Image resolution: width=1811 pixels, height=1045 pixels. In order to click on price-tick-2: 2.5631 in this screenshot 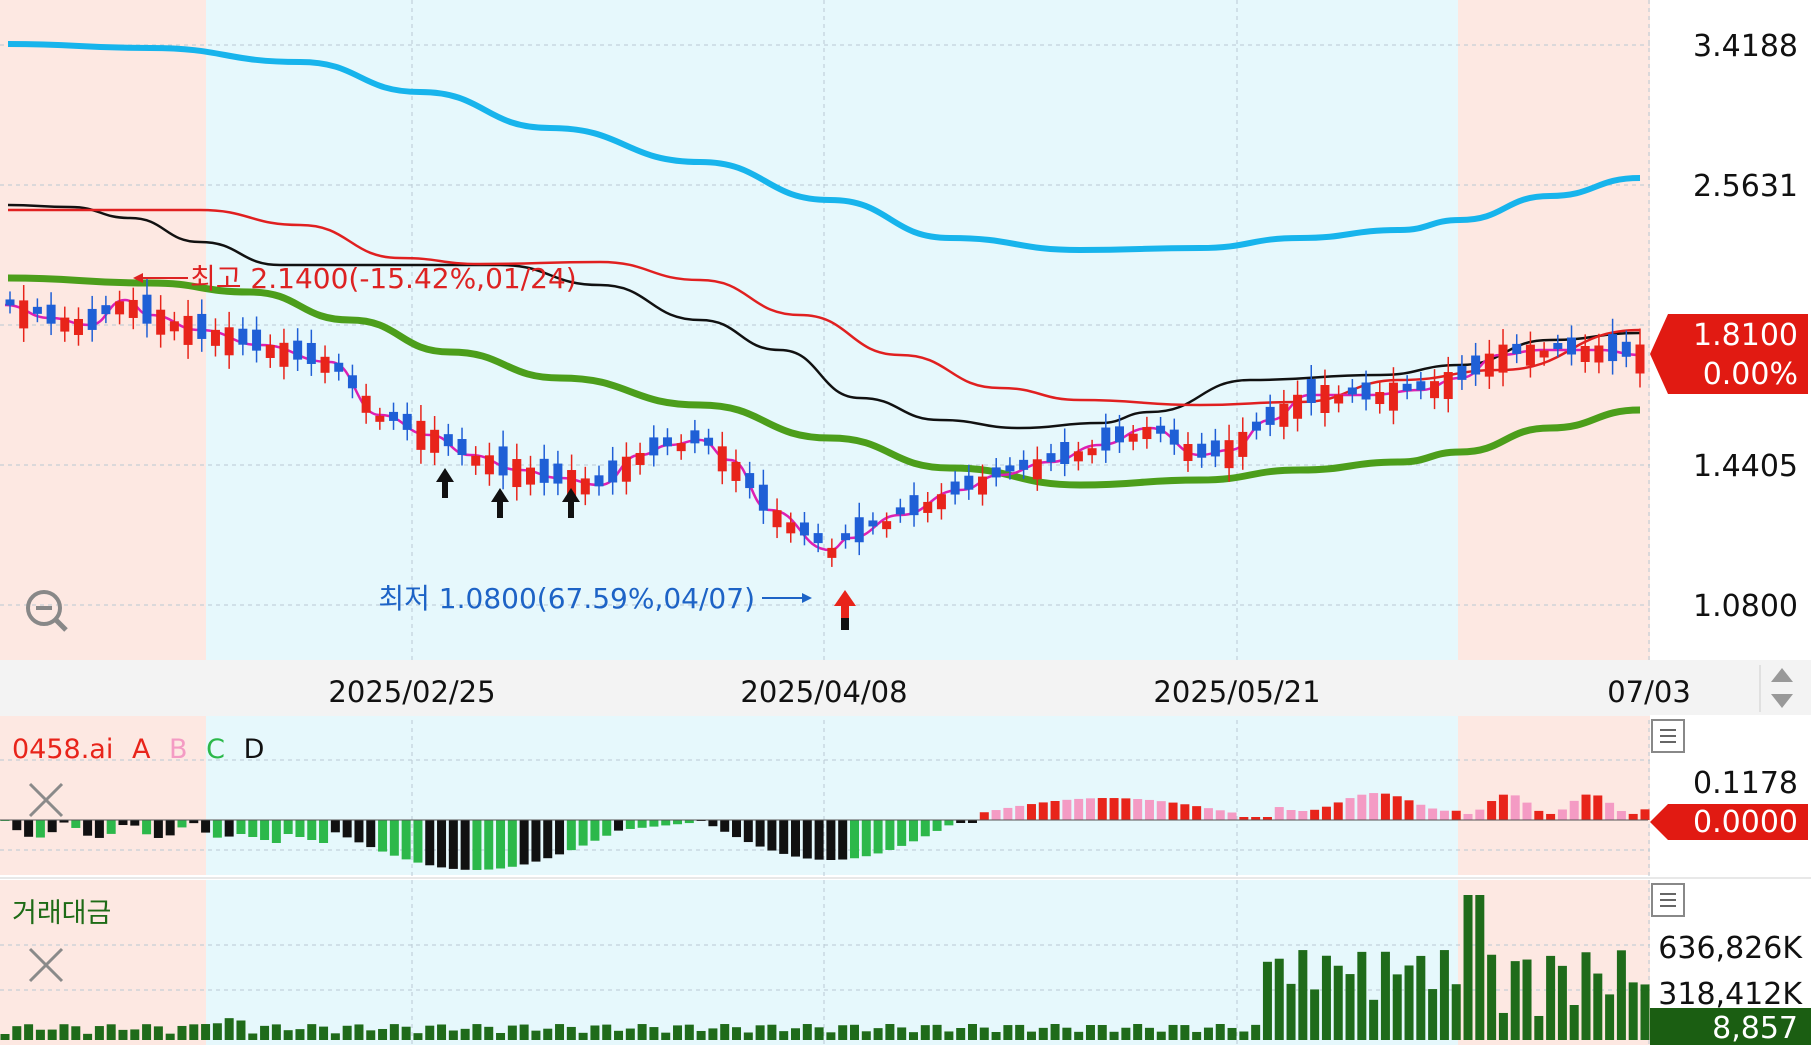, I will do `click(1745, 186)`.